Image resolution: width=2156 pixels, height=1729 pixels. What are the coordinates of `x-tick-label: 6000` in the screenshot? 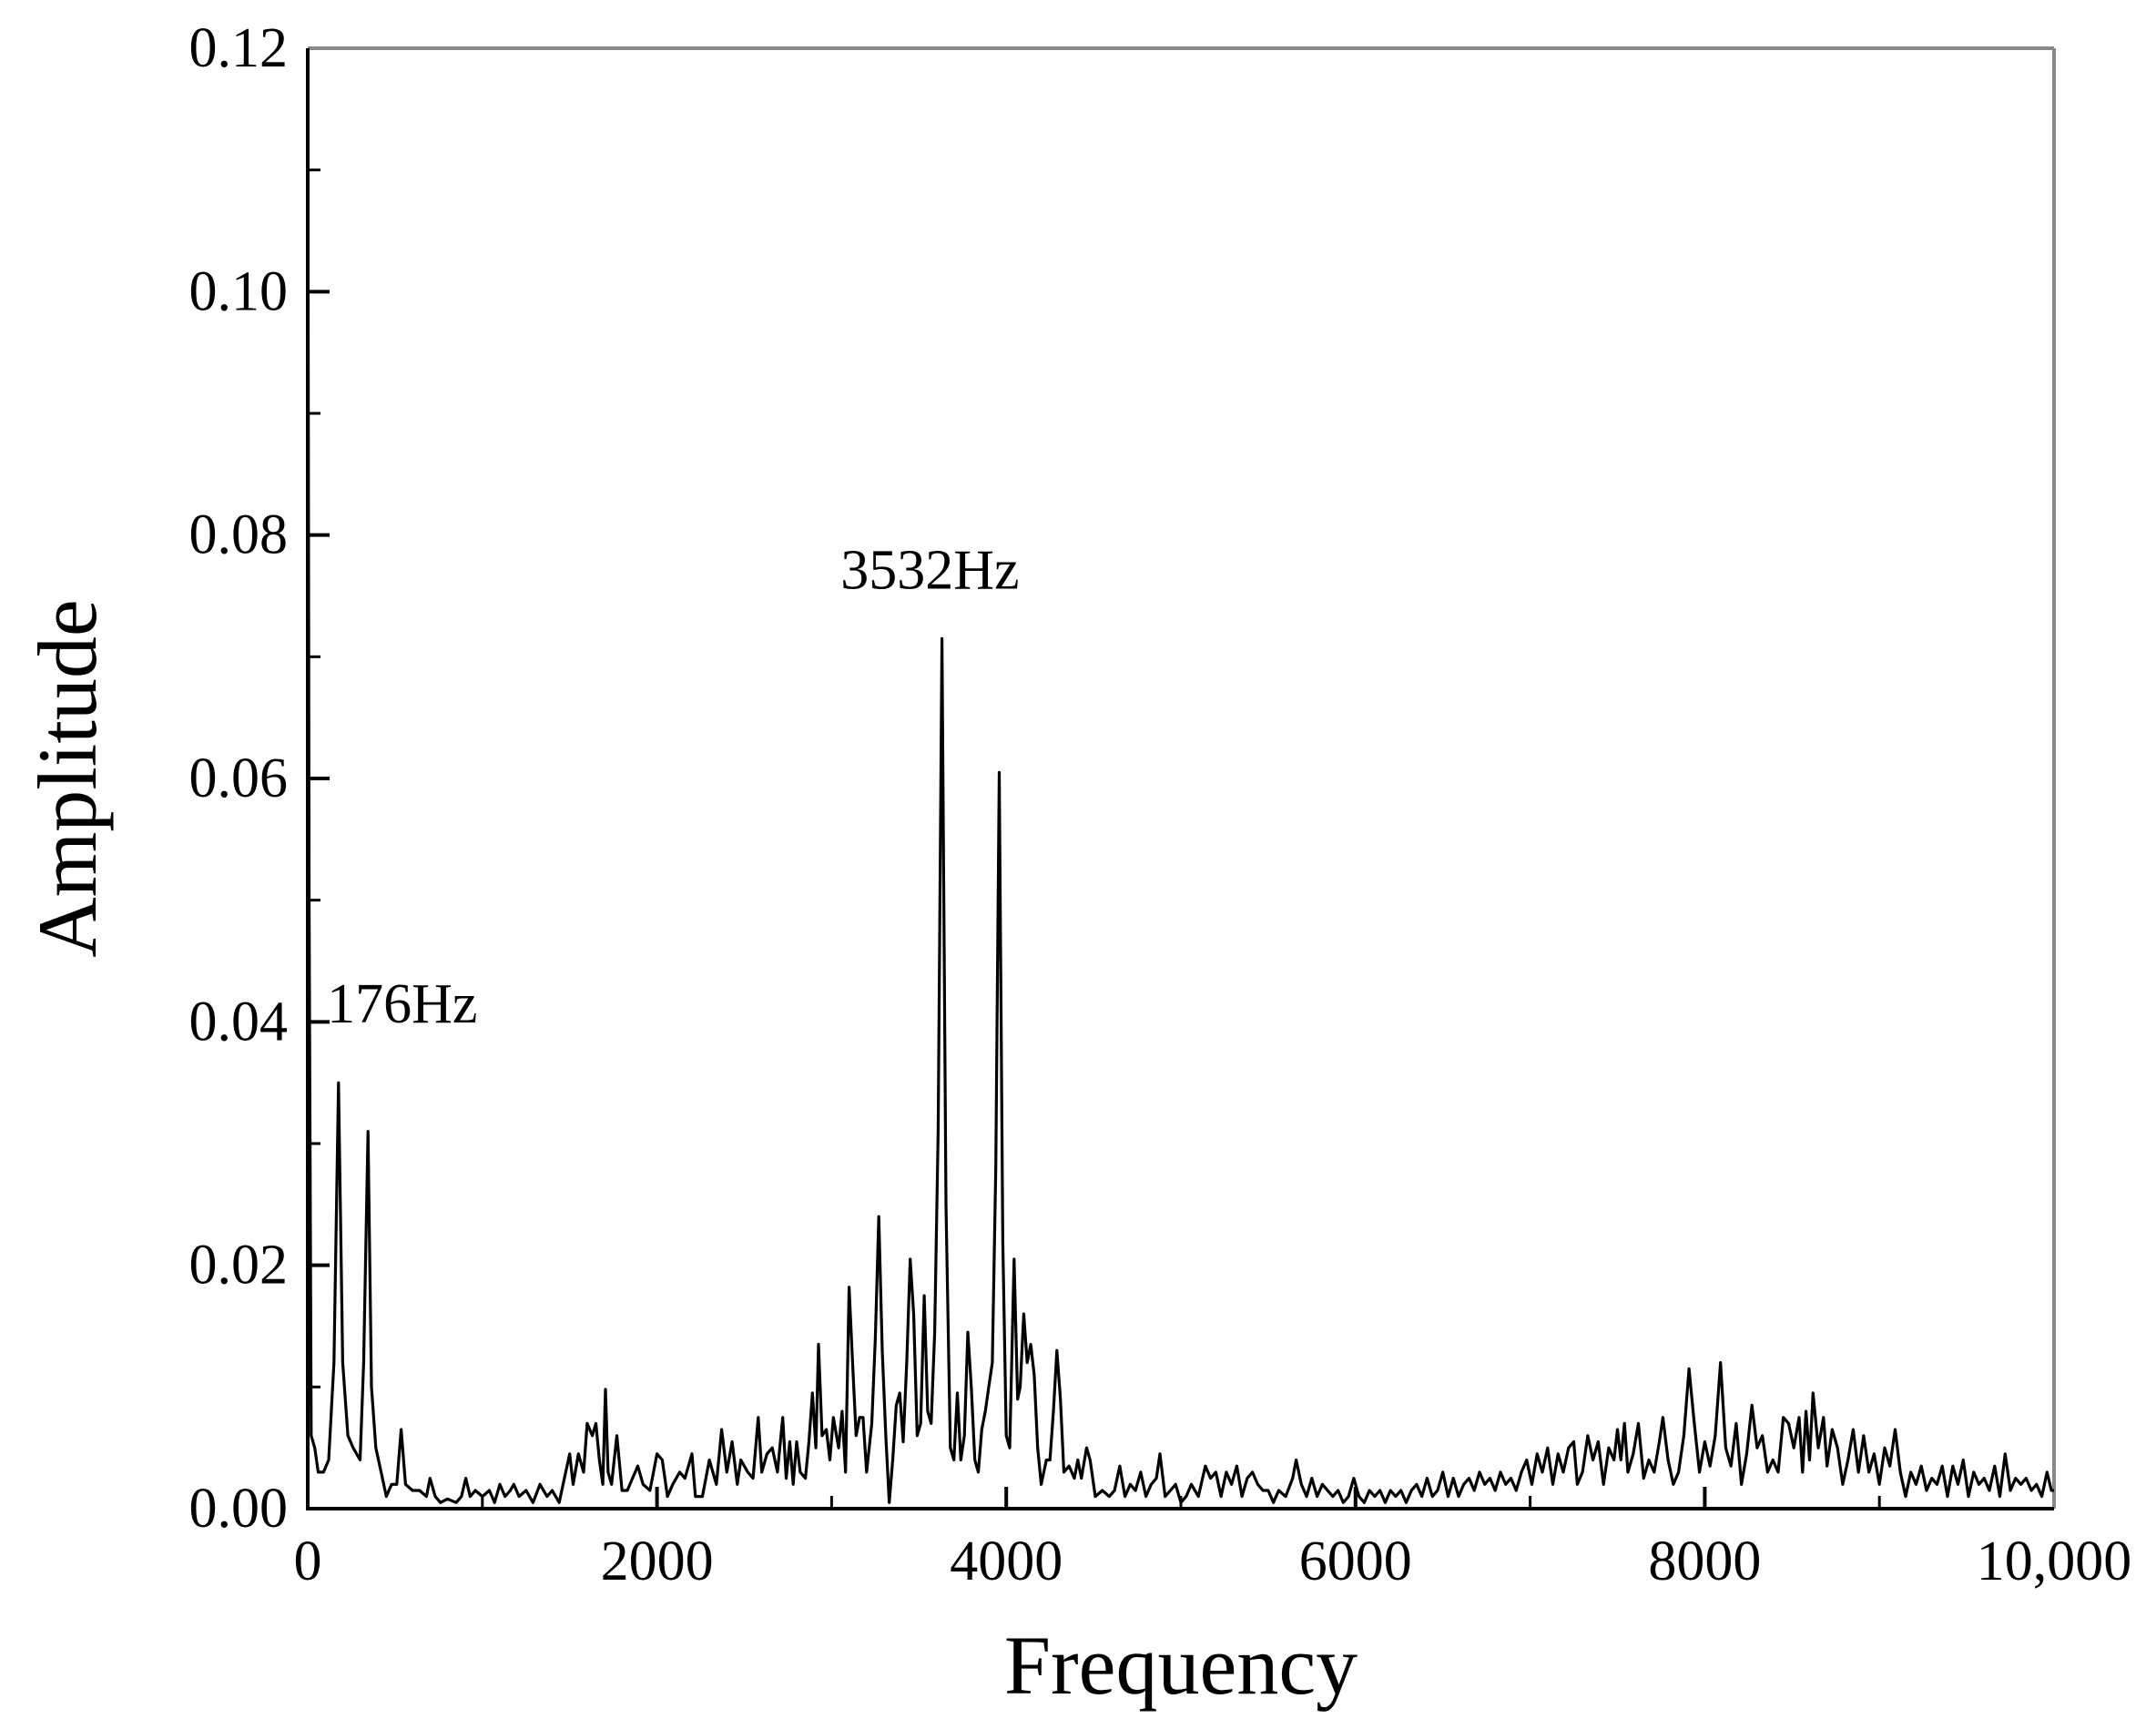 It's located at (1356, 1561).